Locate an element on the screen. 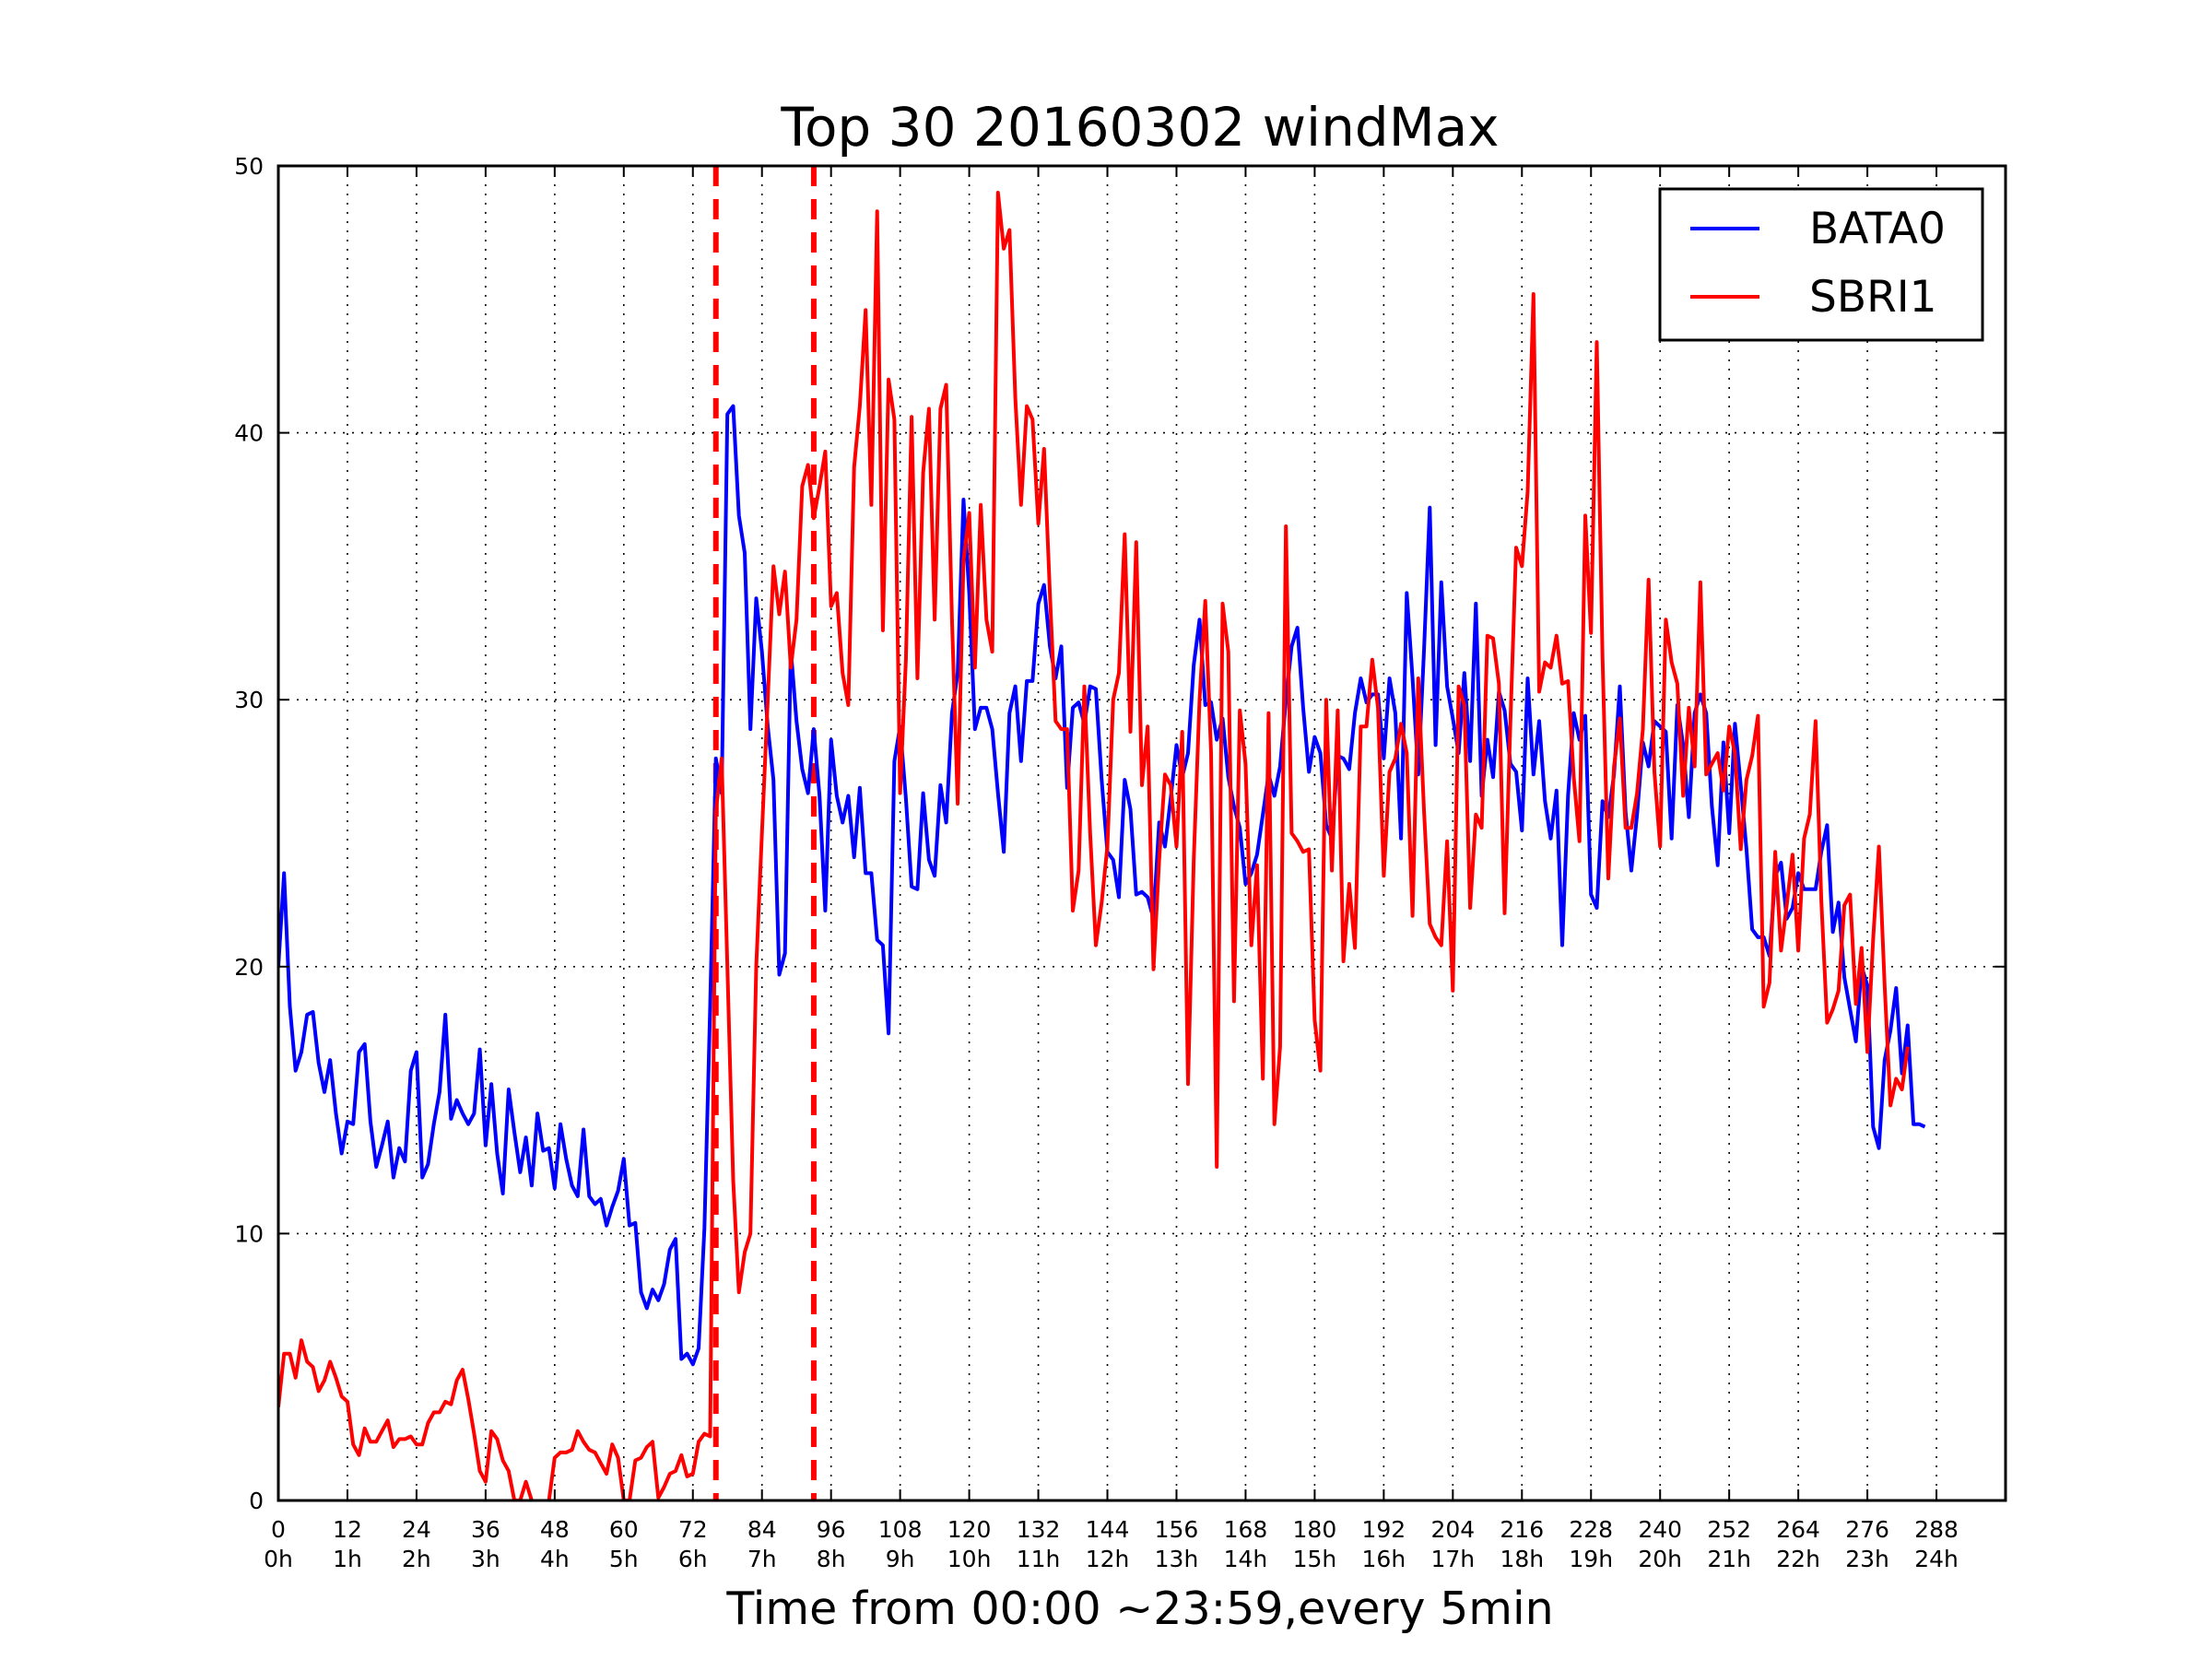 Image resolution: width=2212 pixels, height=1659 pixels. x-tick-sublabel: 8h is located at coordinates (831, 1559).